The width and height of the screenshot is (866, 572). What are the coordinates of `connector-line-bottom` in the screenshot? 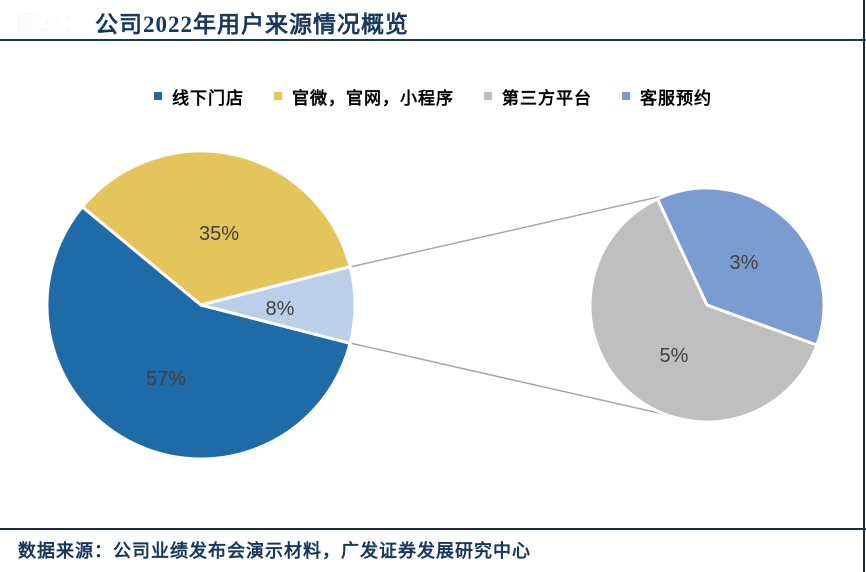 It's located at (506, 378).